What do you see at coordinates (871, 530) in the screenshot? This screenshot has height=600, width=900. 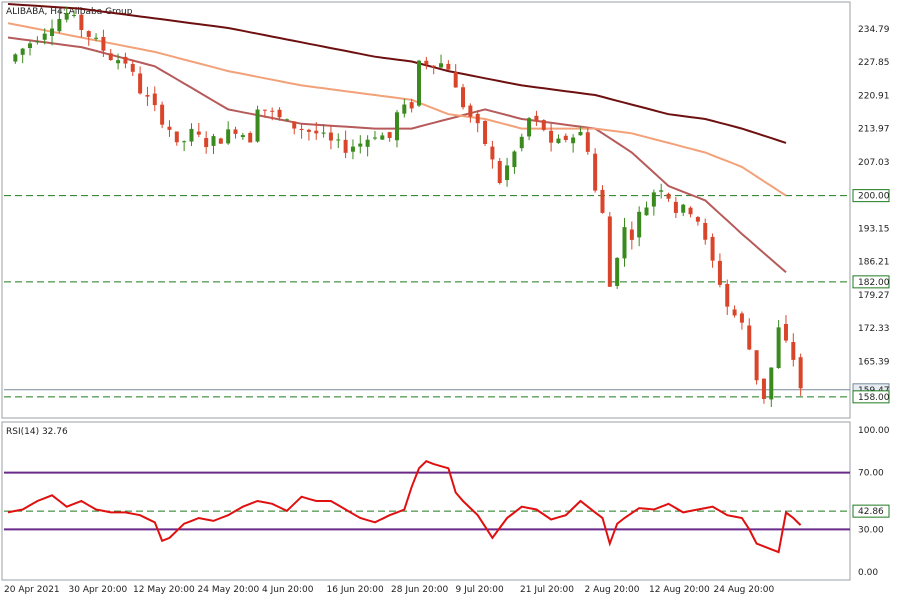 I see `rsi-tick-label: 30.00` at bounding box center [871, 530].